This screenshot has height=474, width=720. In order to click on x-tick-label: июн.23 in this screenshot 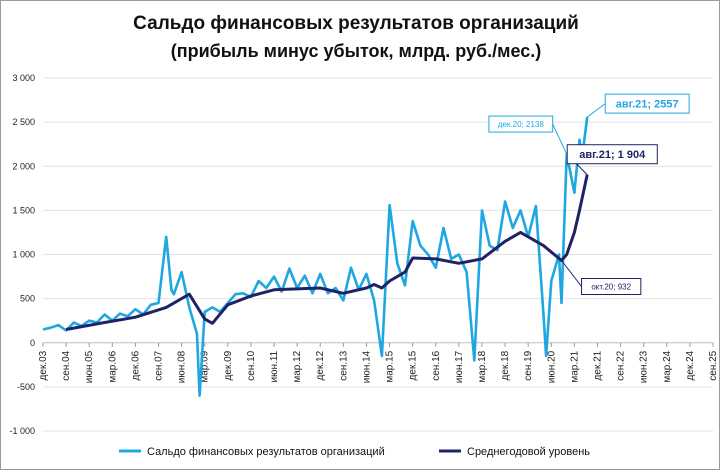, I will do `click(644, 366)`.